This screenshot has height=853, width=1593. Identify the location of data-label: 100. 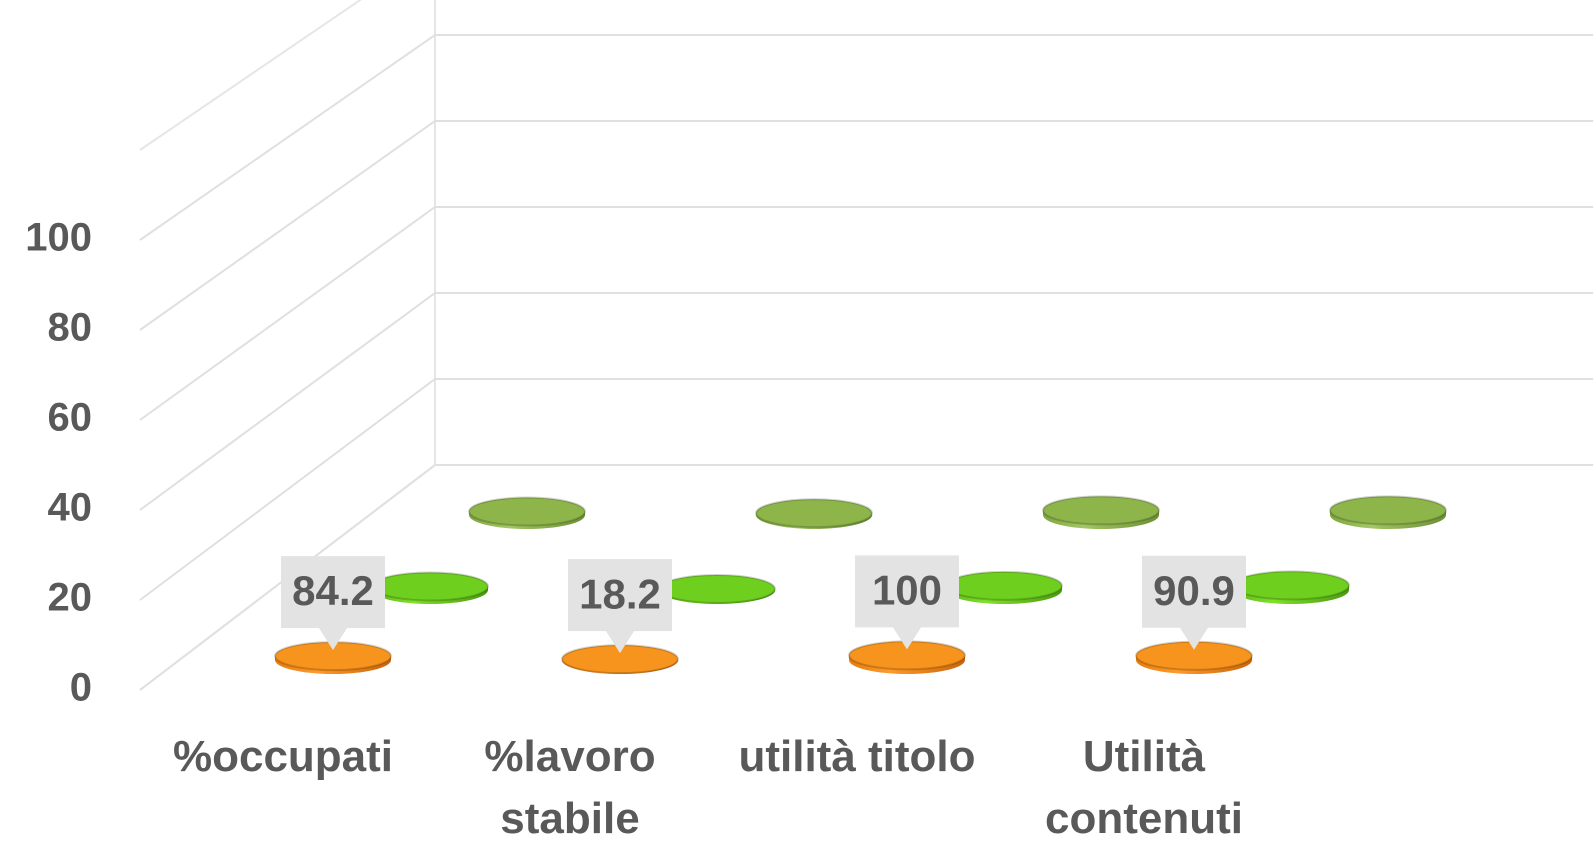
(907, 589).